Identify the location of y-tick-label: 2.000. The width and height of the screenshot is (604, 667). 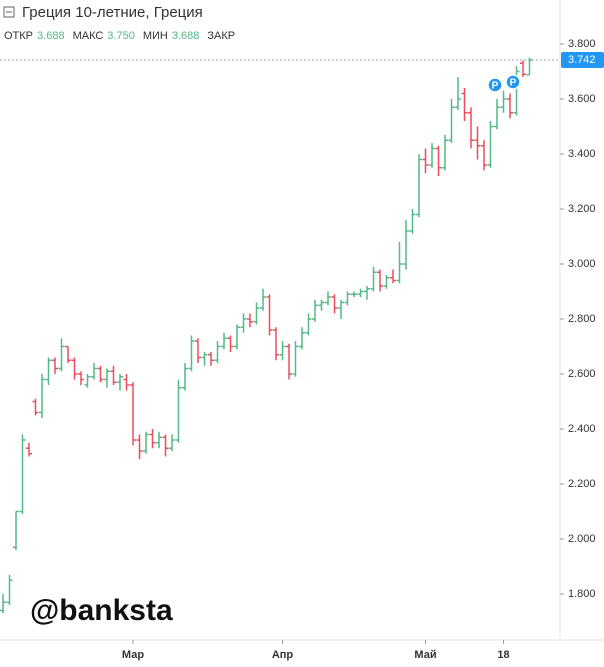
(582, 539).